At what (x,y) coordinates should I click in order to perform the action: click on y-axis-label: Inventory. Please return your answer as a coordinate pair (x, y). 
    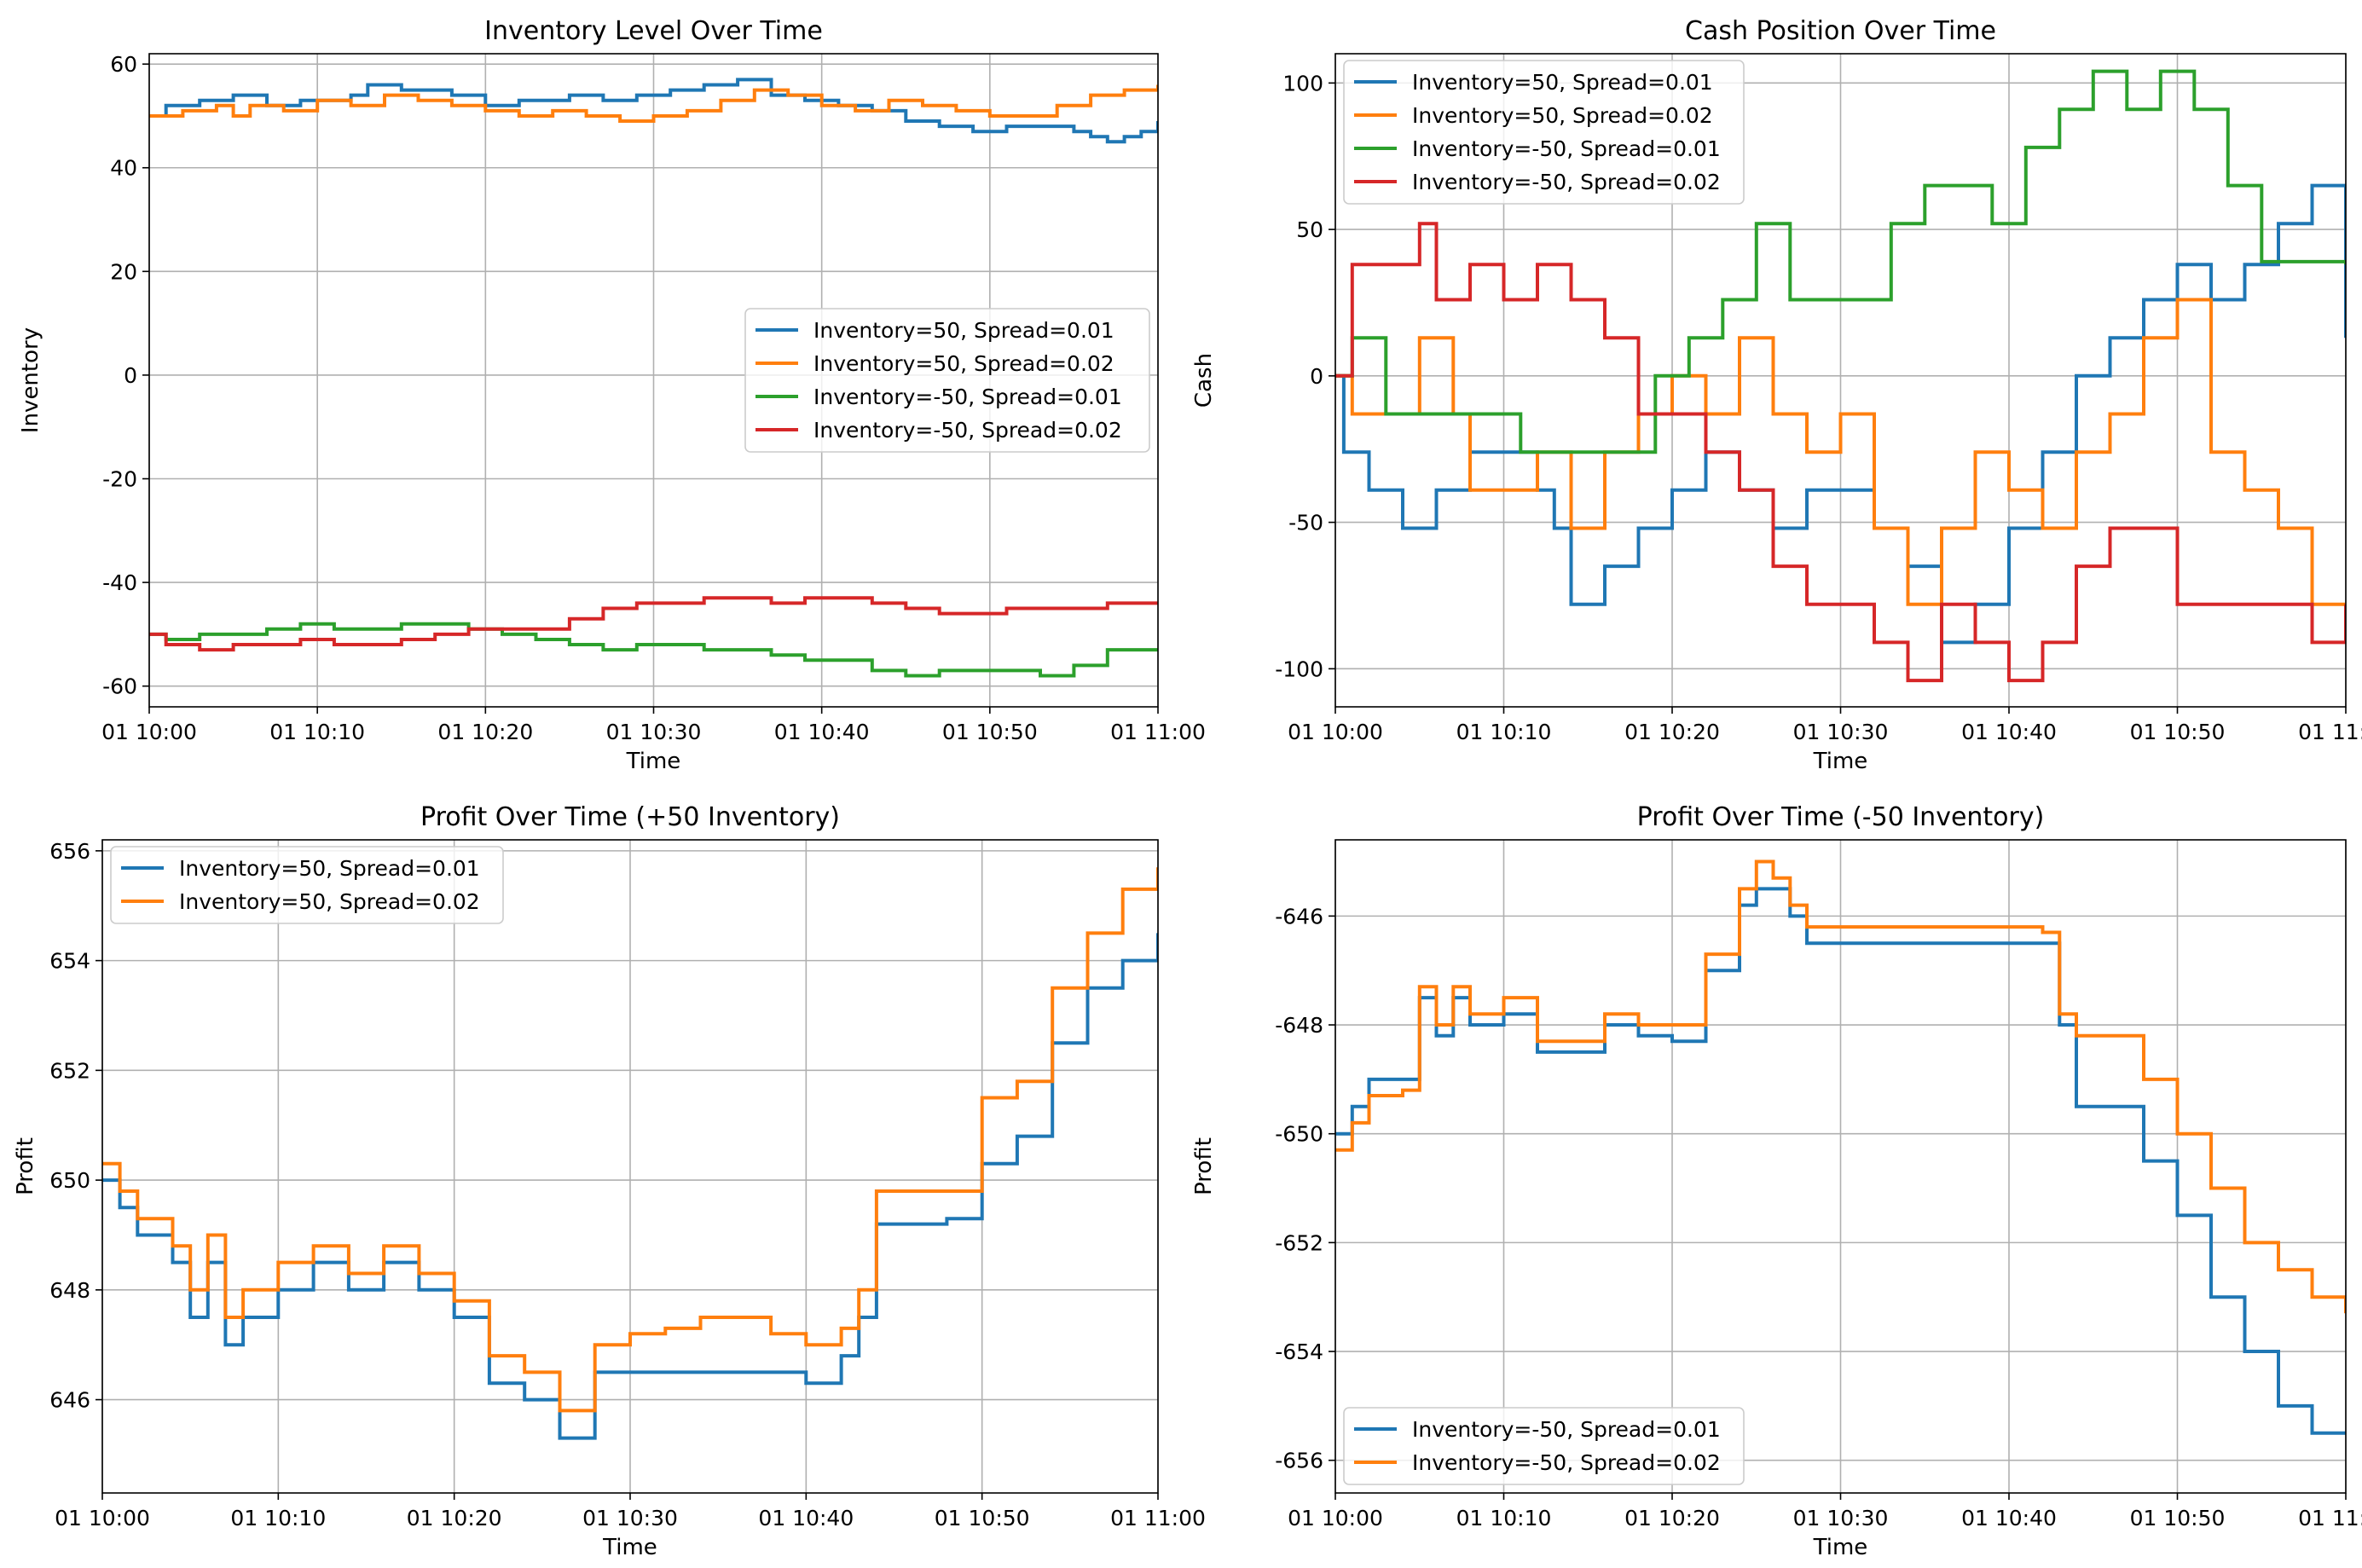
    Looking at the image, I should click on (30, 380).